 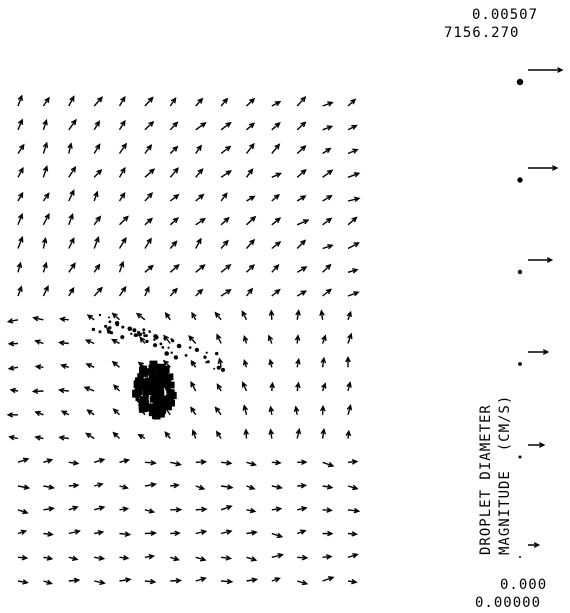 What do you see at coordinates (158, 366) in the screenshot?
I see `droplet-cluster` at bounding box center [158, 366].